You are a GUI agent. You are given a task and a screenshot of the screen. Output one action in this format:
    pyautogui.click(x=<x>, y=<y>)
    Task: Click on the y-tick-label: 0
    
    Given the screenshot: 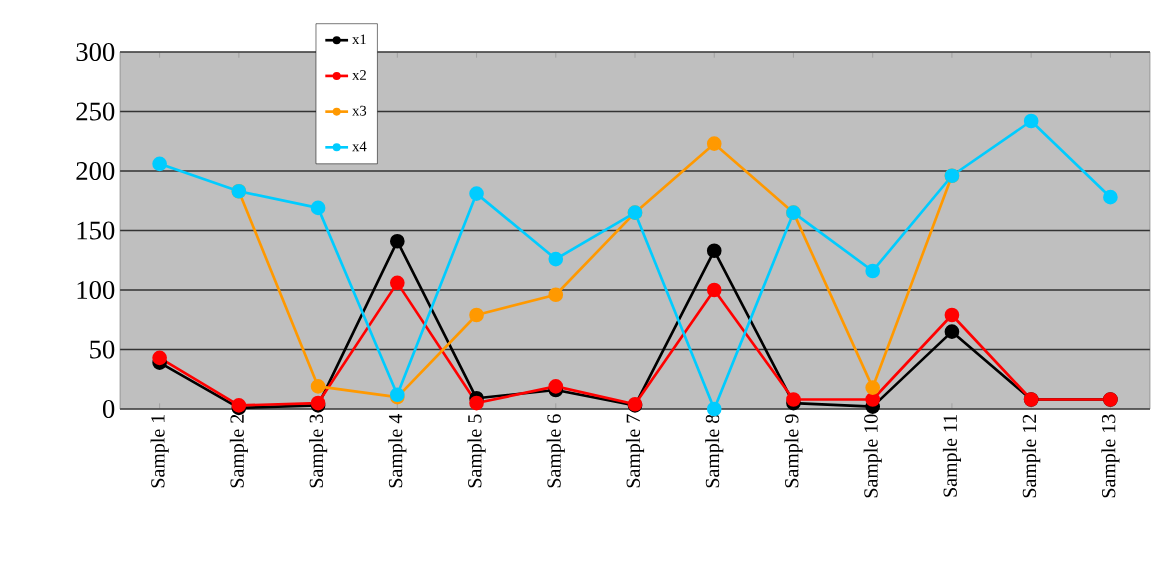 What is the action you would take?
    pyautogui.click(x=108, y=409)
    